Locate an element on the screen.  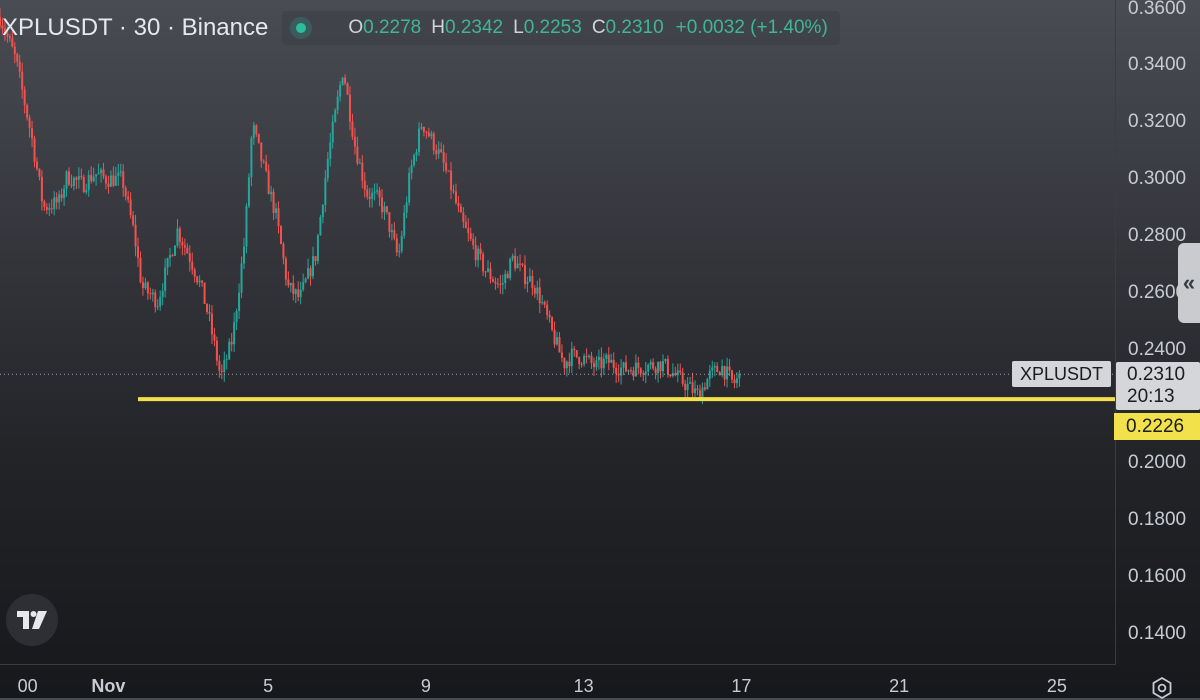
price-tick-label: 0.2800 is located at coordinates (1157, 235).